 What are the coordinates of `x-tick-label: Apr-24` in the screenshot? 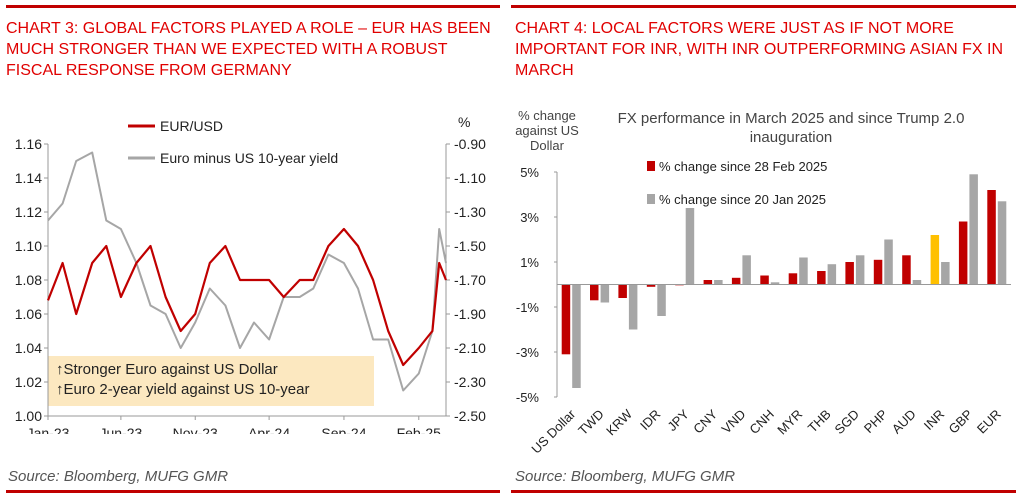 It's located at (269, 429).